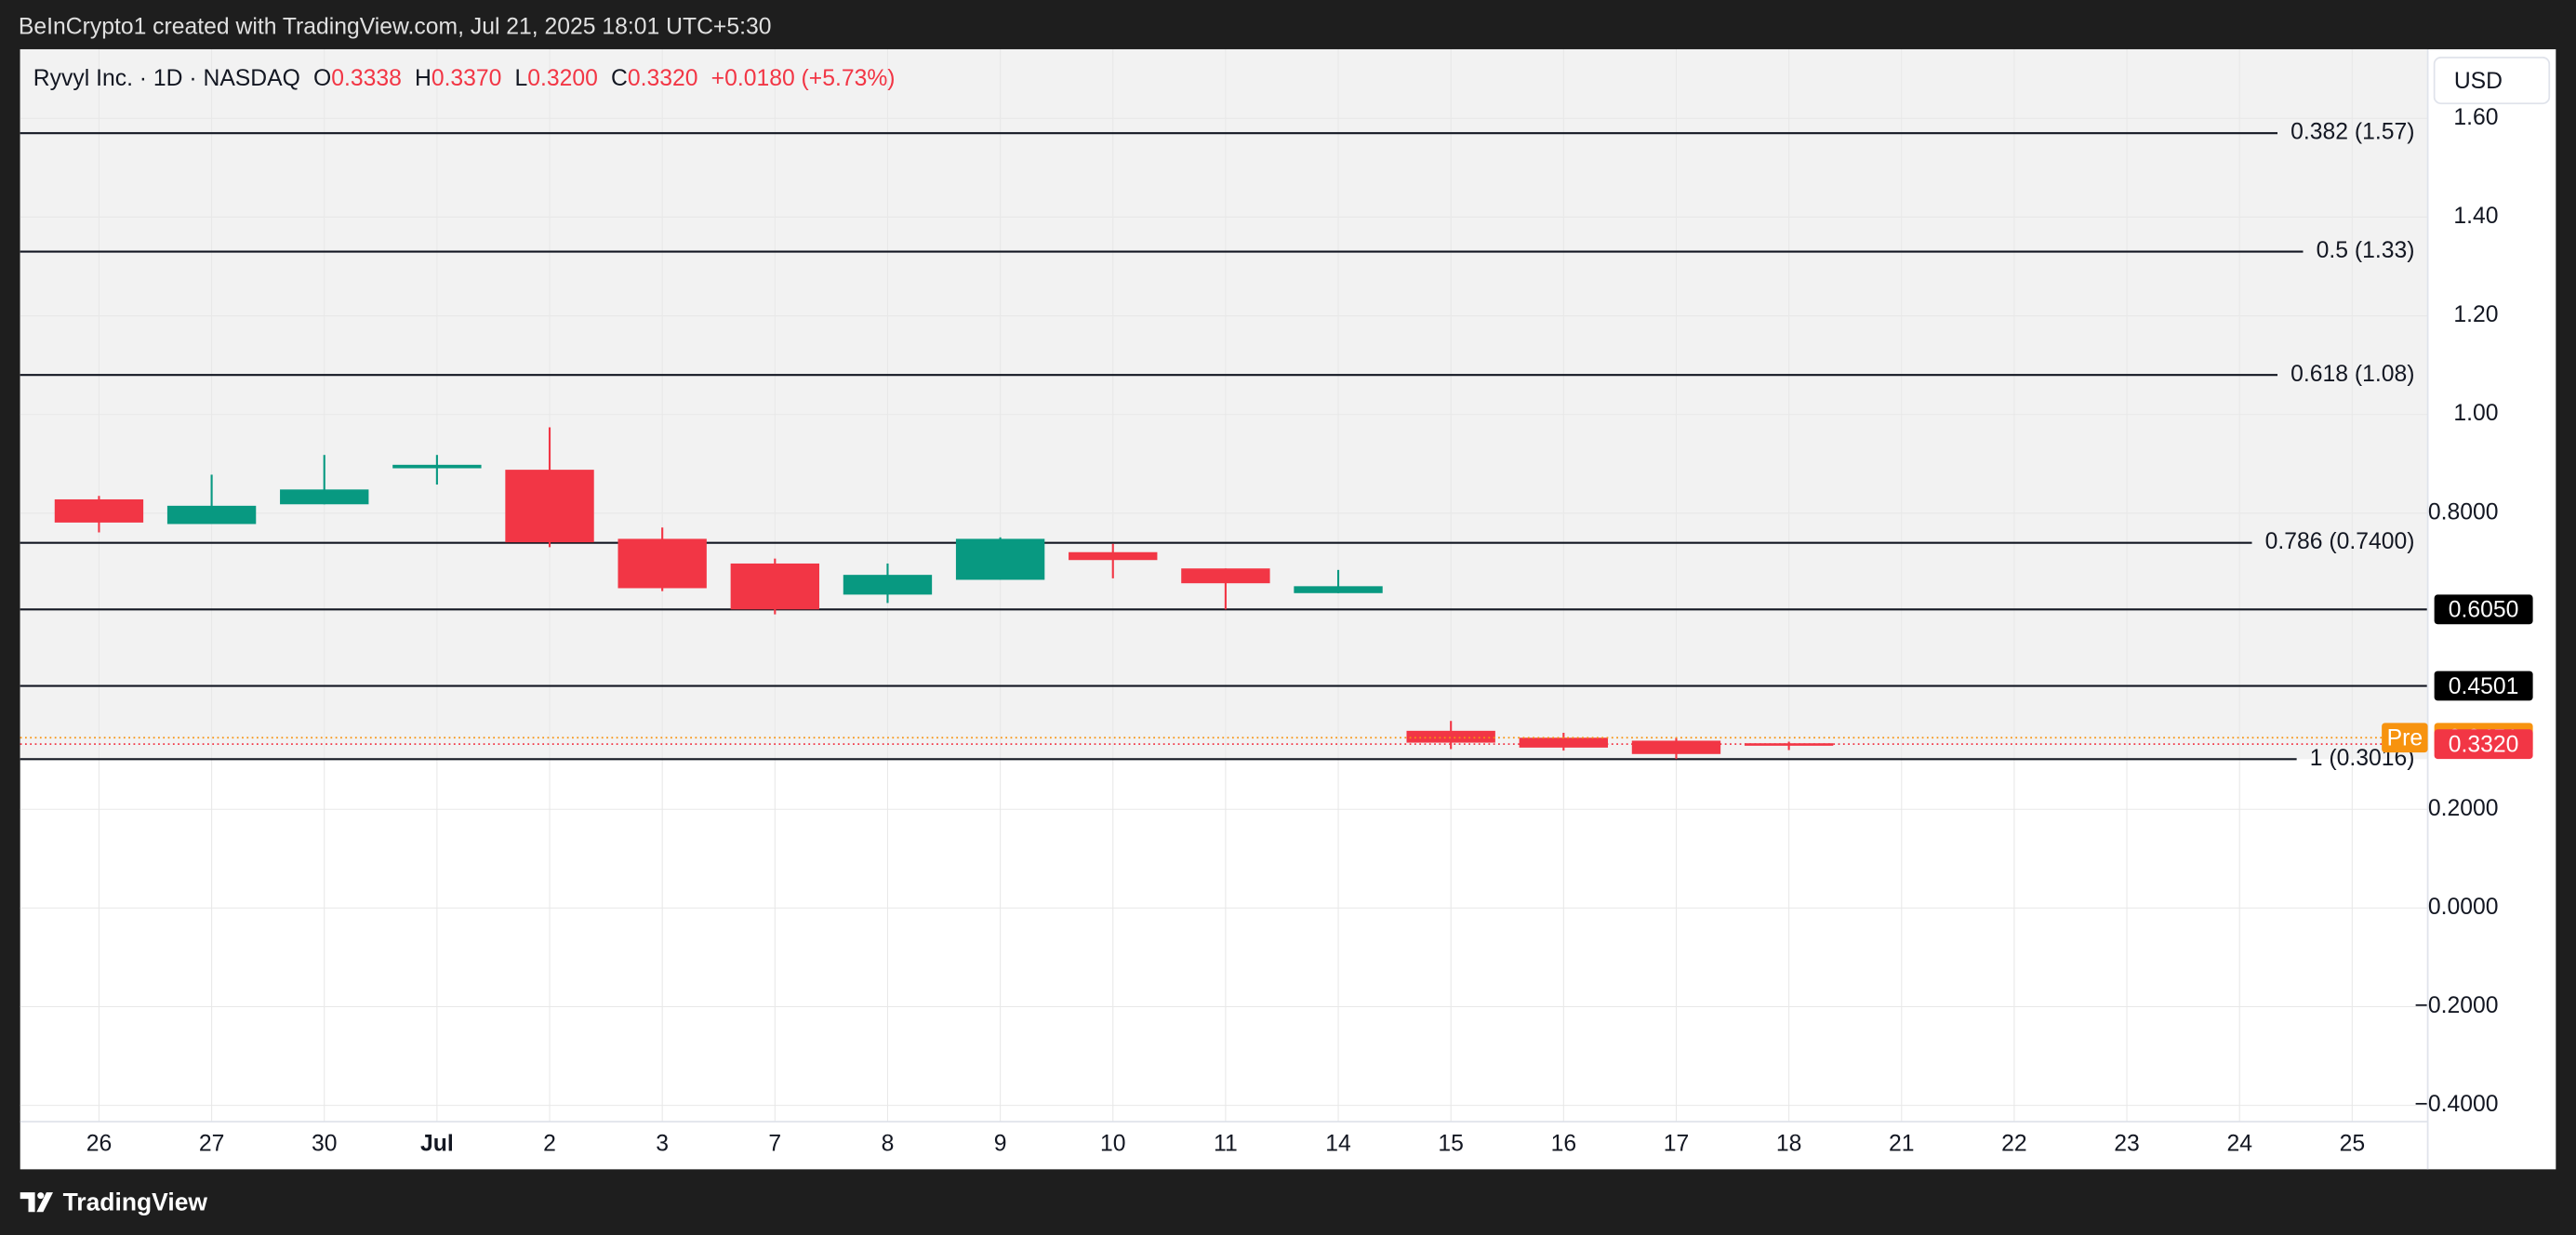  What do you see at coordinates (1338, 1143) in the screenshot?
I see `x-tick-label: 14` at bounding box center [1338, 1143].